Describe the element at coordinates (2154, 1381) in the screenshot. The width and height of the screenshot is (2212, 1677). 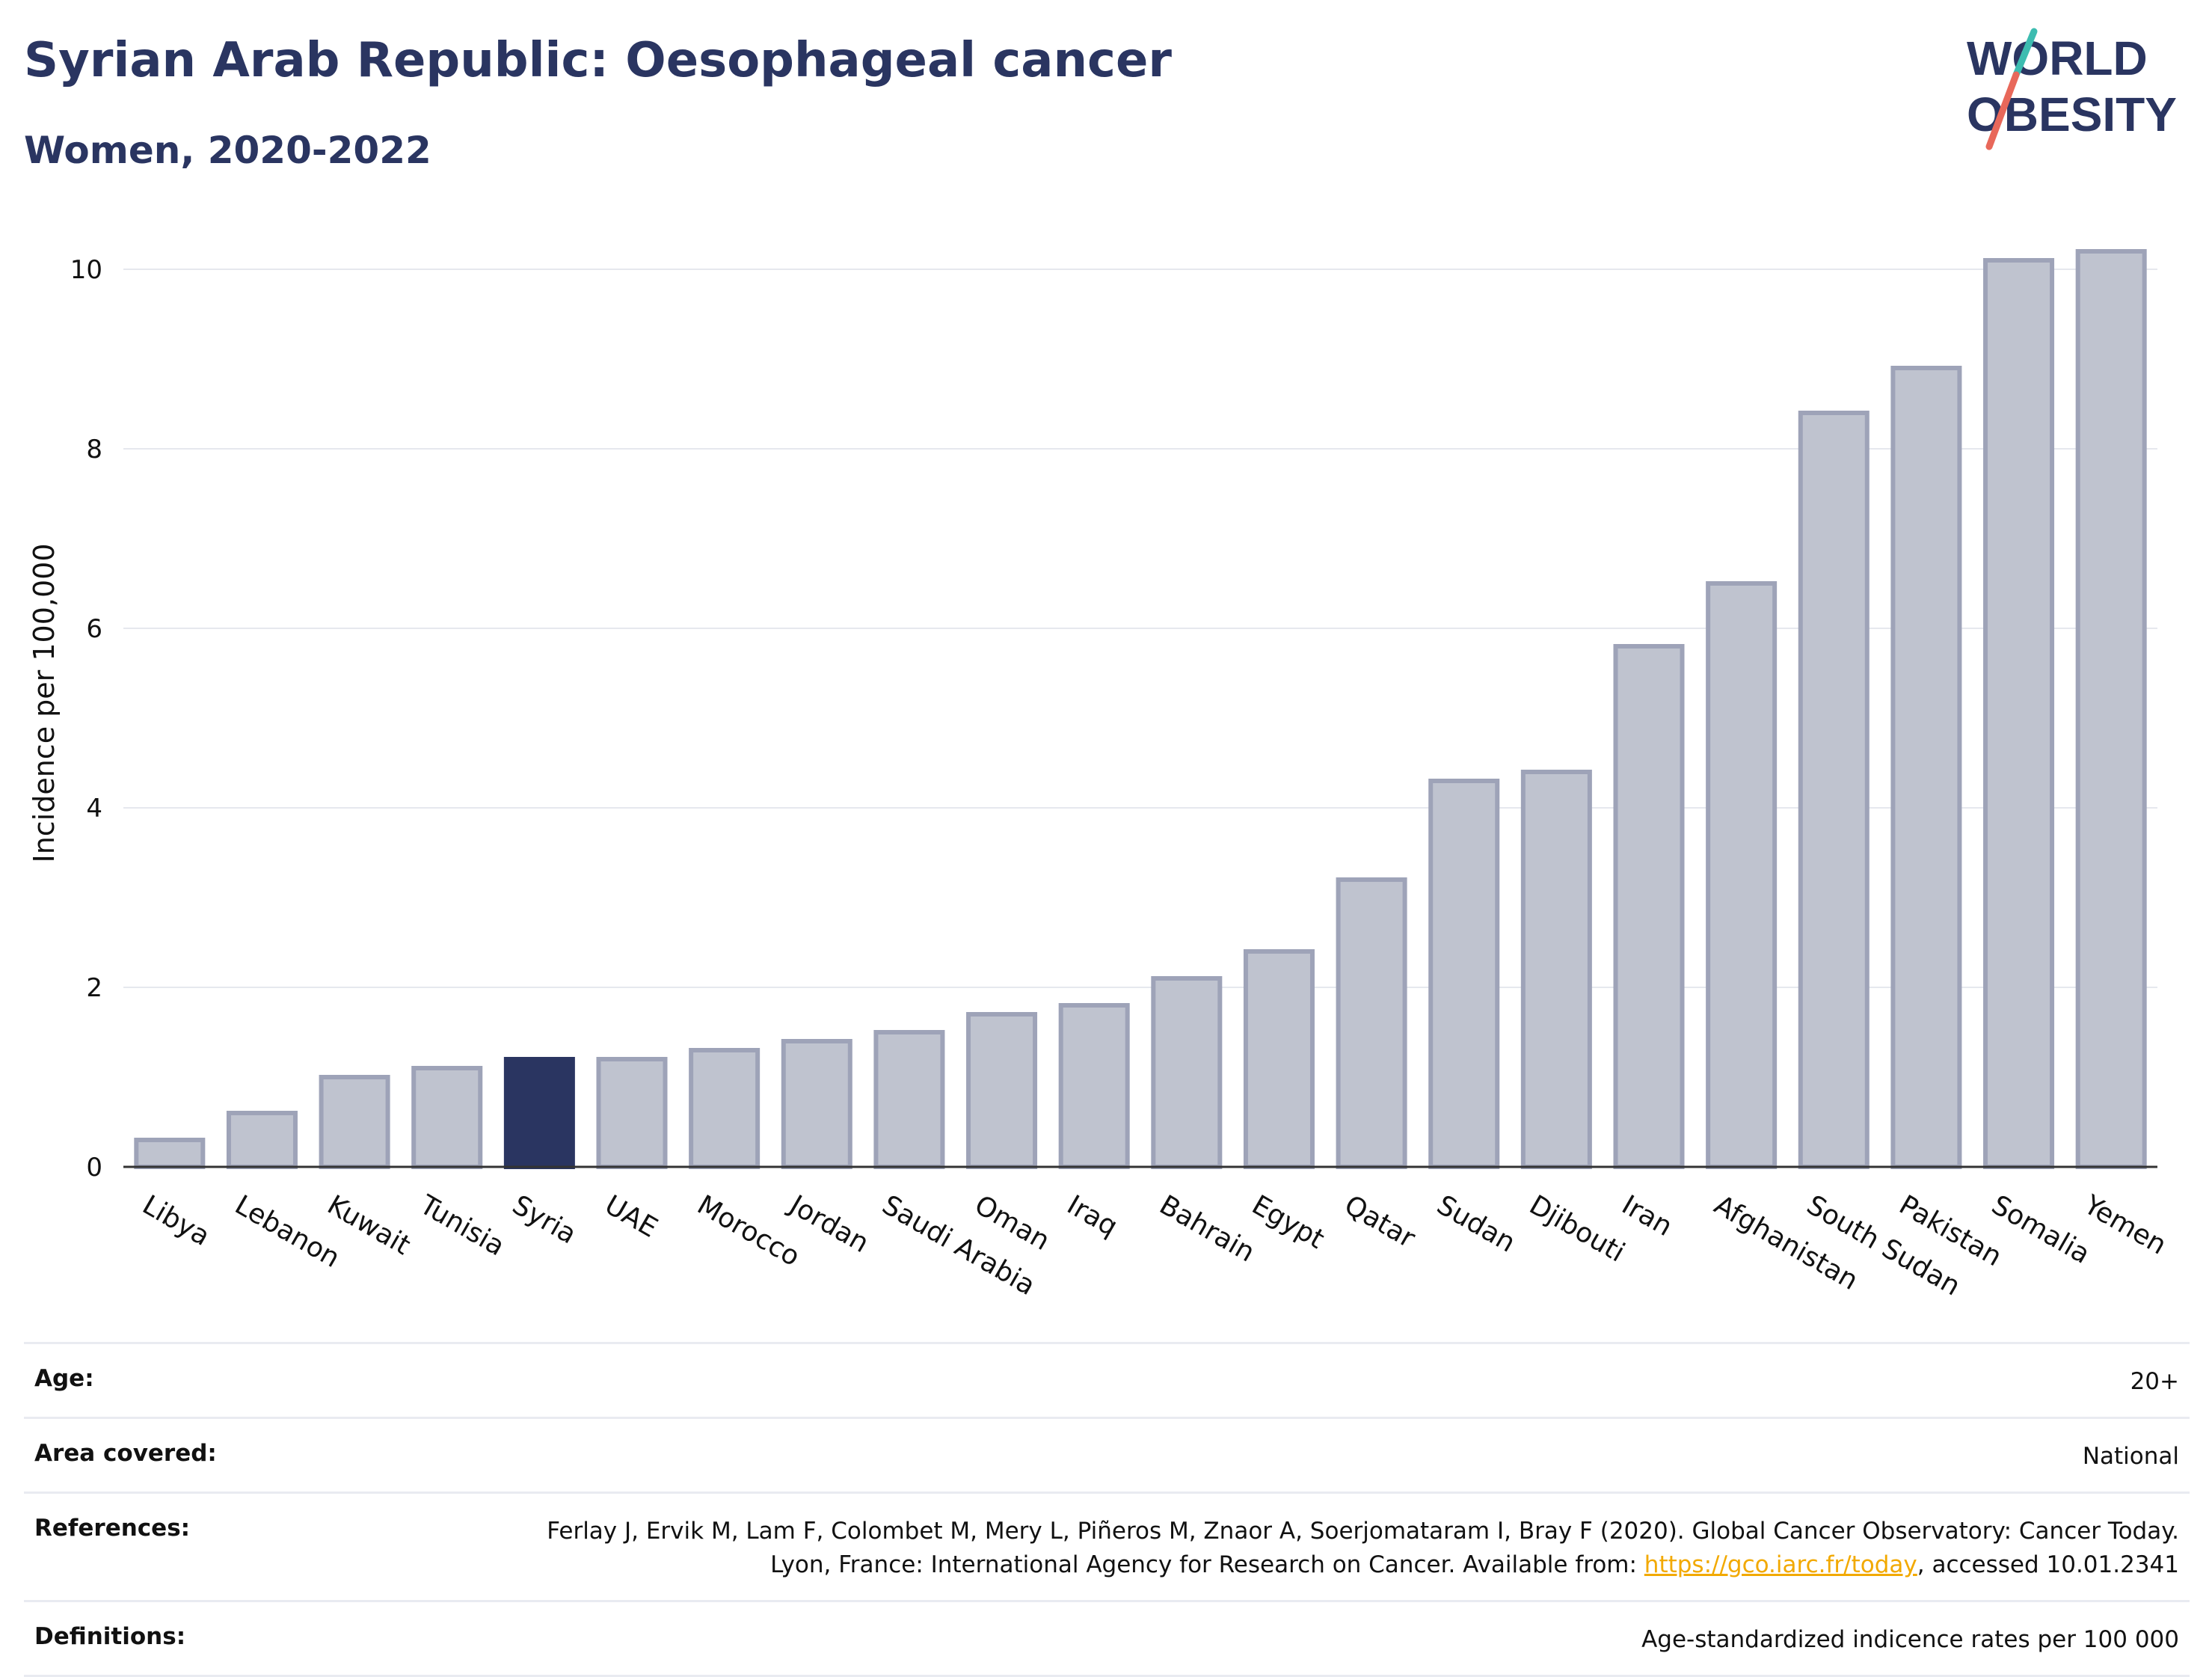
I see `meta-value: 20+` at that location.